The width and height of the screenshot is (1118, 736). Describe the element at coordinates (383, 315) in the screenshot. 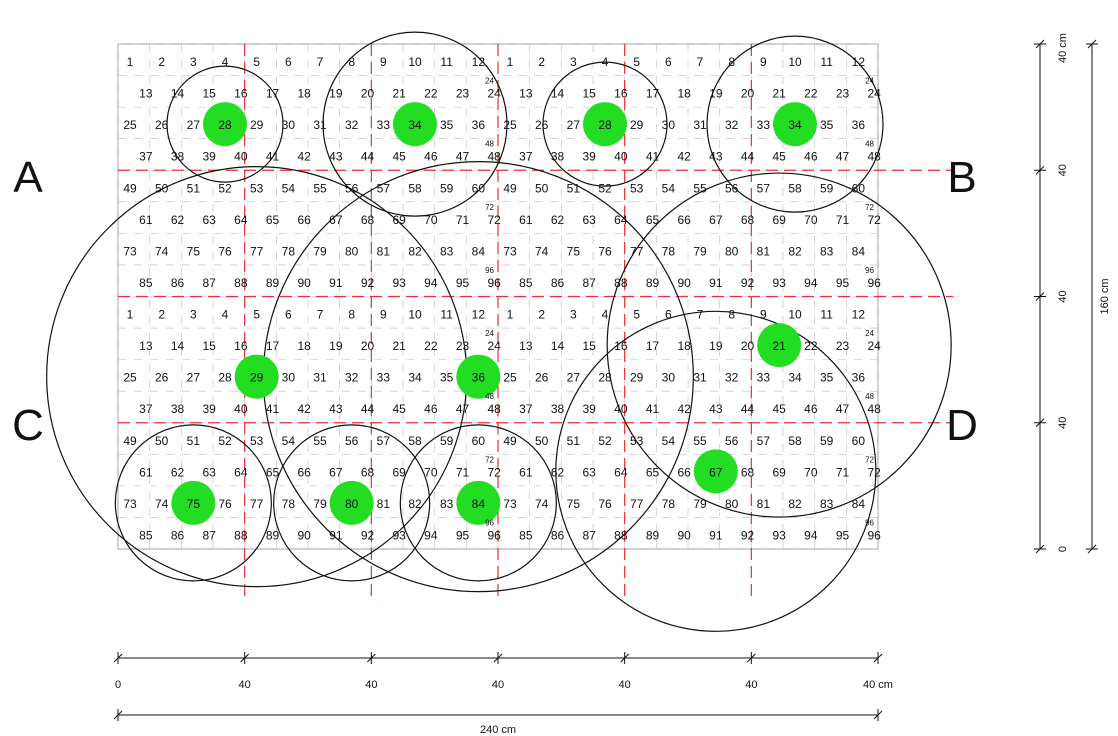

I see `position-number: 9` at that location.